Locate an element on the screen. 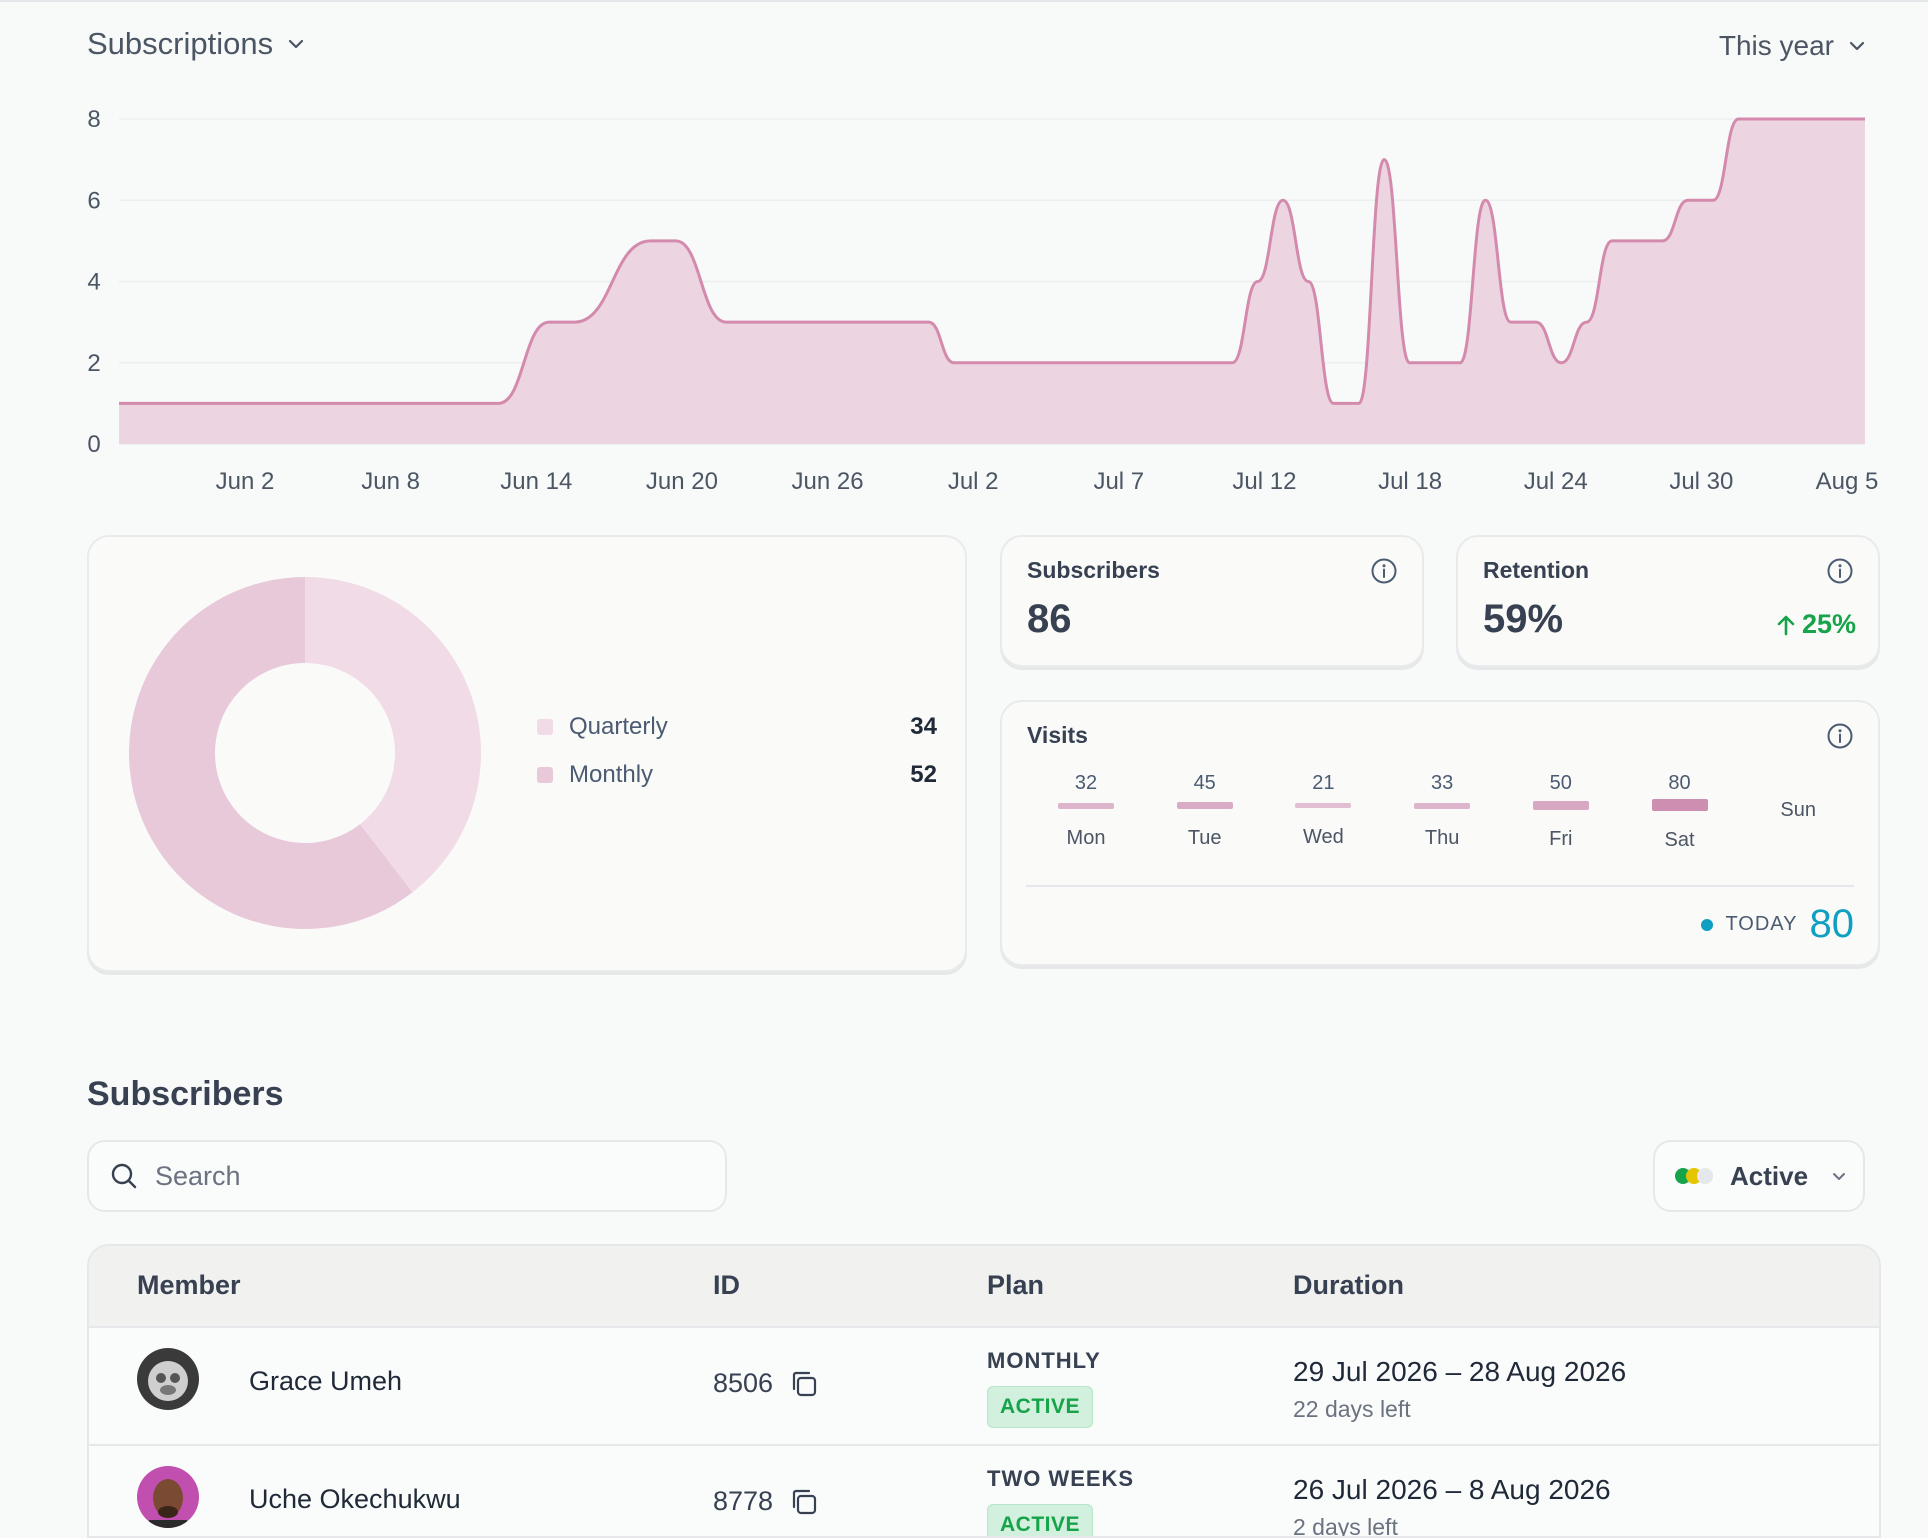  x-tick-label: Jul 24 is located at coordinates (1556, 481).